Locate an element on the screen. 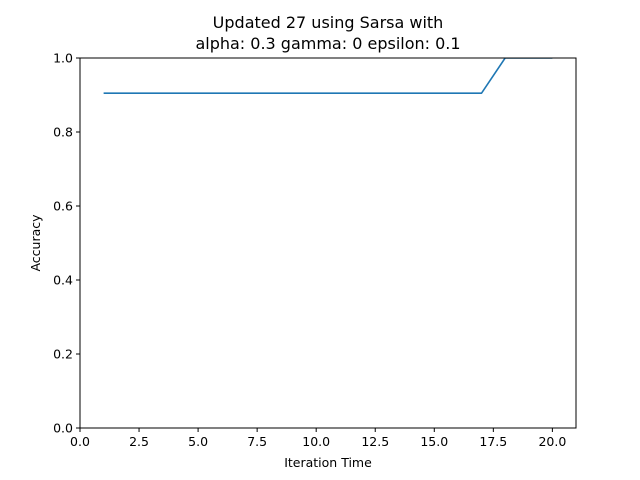 The height and width of the screenshot is (480, 640). series-line is located at coordinates (328, 76).